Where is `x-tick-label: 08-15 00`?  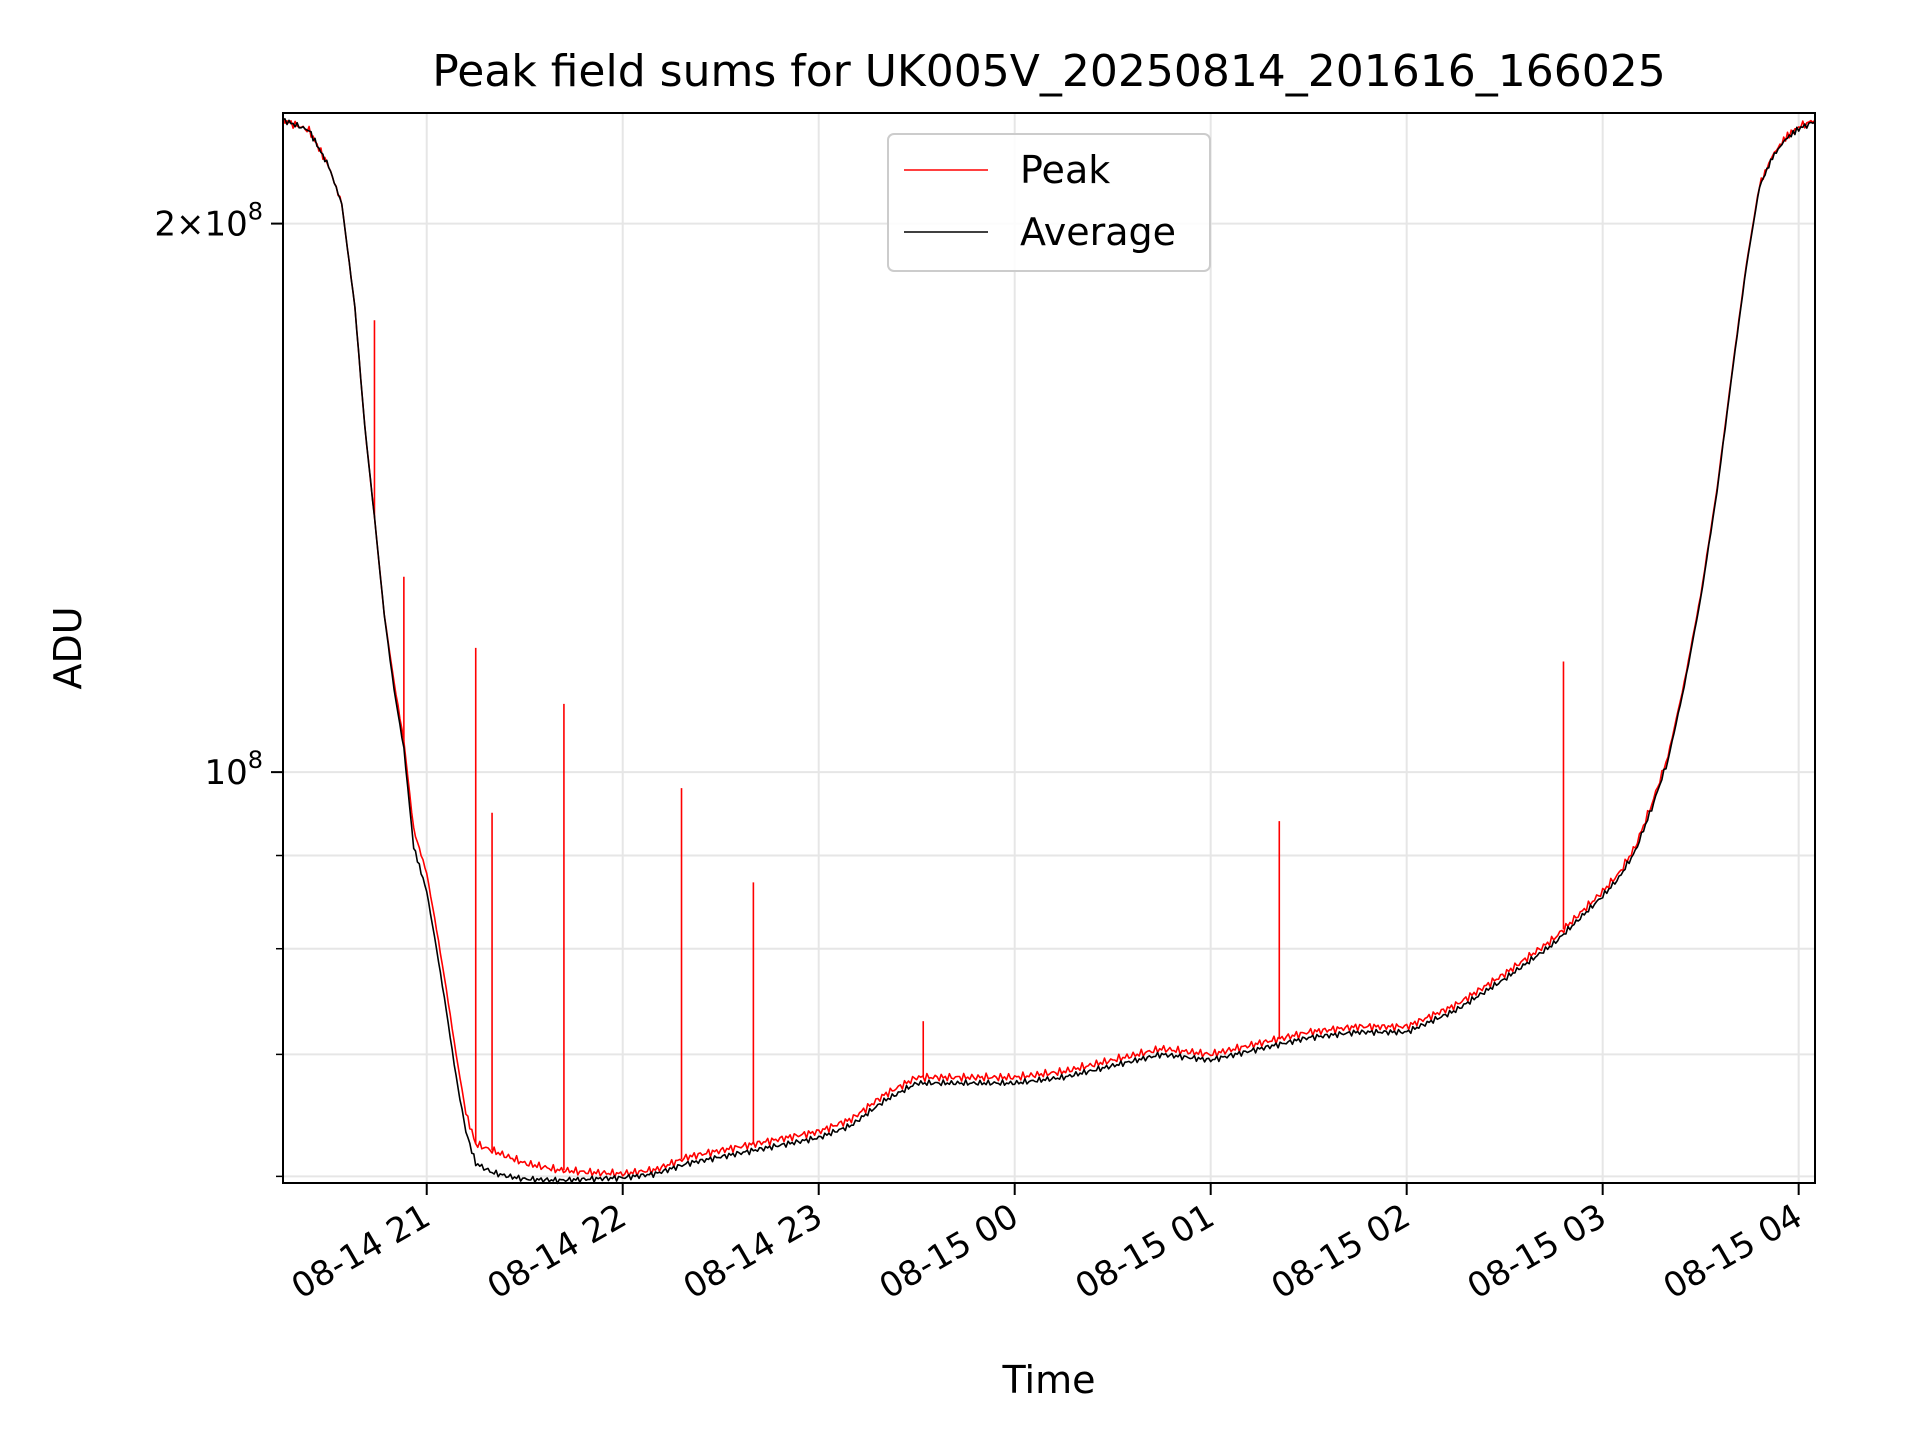
x-tick-label: 08-15 00 is located at coordinates (949, 1251).